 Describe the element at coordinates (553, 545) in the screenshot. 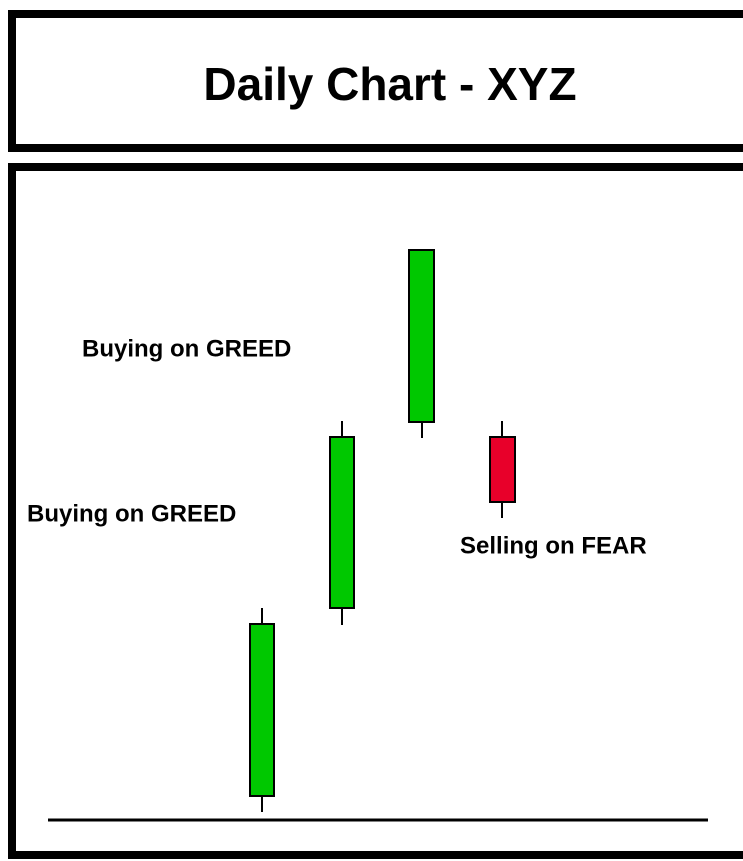

I see `annotation: Selling on FEAR` at that location.